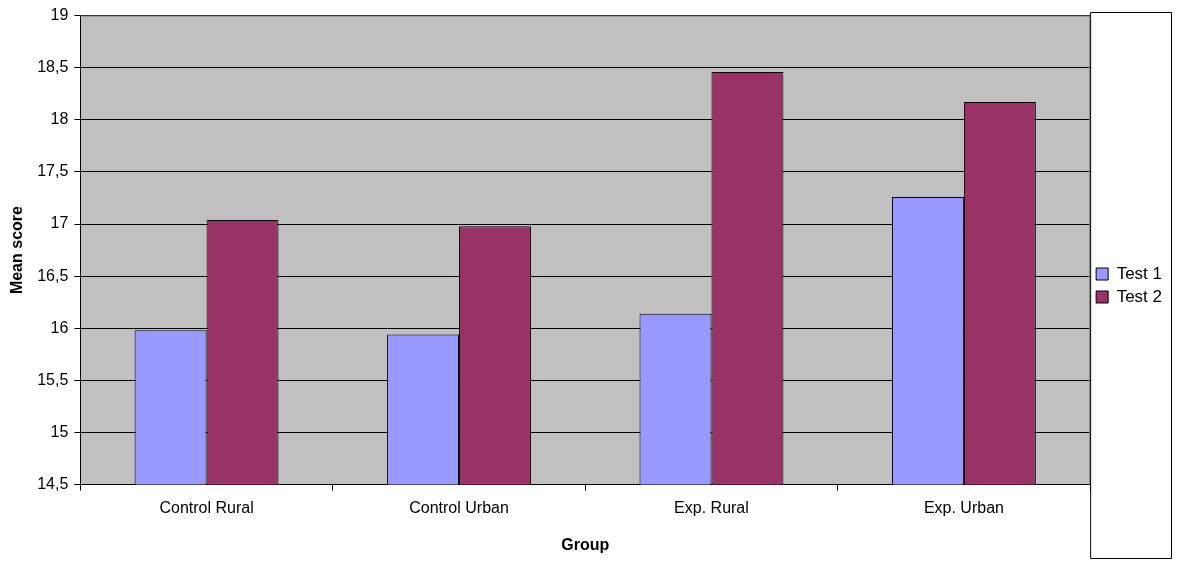 The width and height of the screenshot is (1182, 565). What do you see at coordinates (59, 119) in the screenshot?
I see `y-tick-label: 18` at bounding box center [59, 119].